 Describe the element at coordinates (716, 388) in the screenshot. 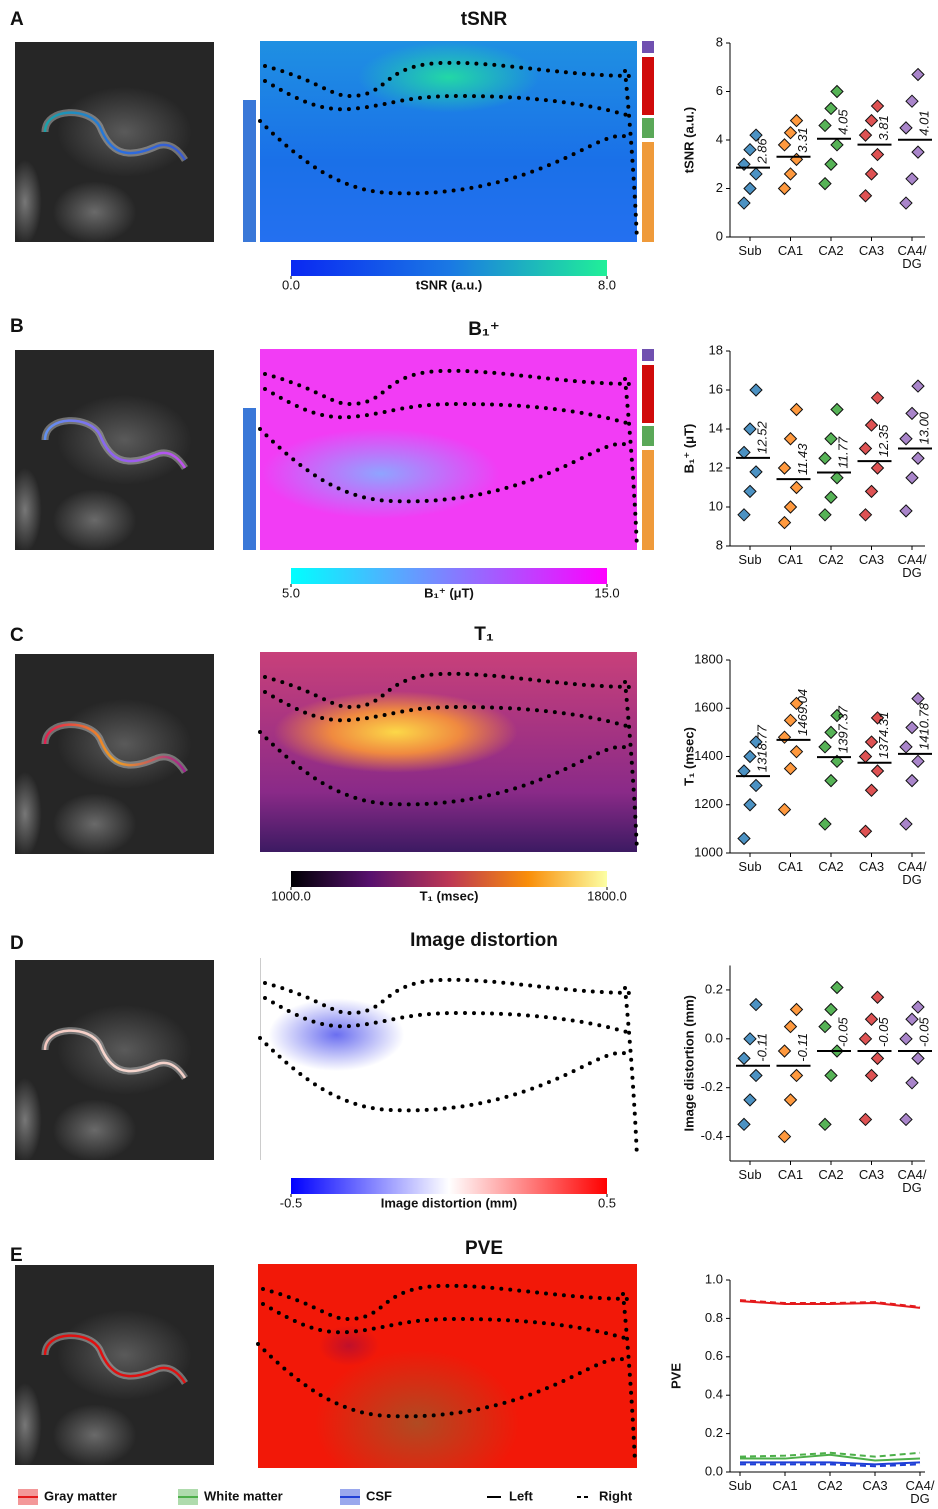

I see `y-tick-label: 16` at that location.